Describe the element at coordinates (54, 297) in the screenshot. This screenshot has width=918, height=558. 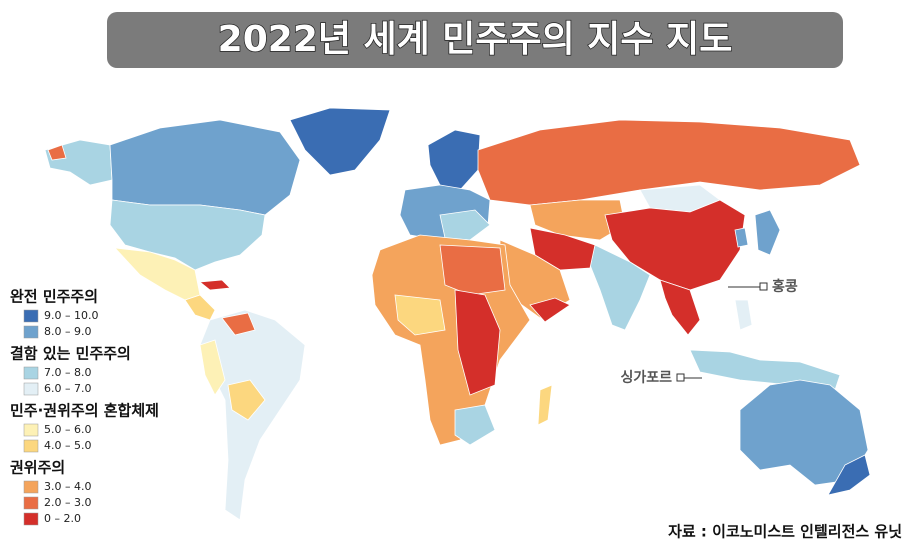
I see `legend-group: 완전 민주주의` at that location.